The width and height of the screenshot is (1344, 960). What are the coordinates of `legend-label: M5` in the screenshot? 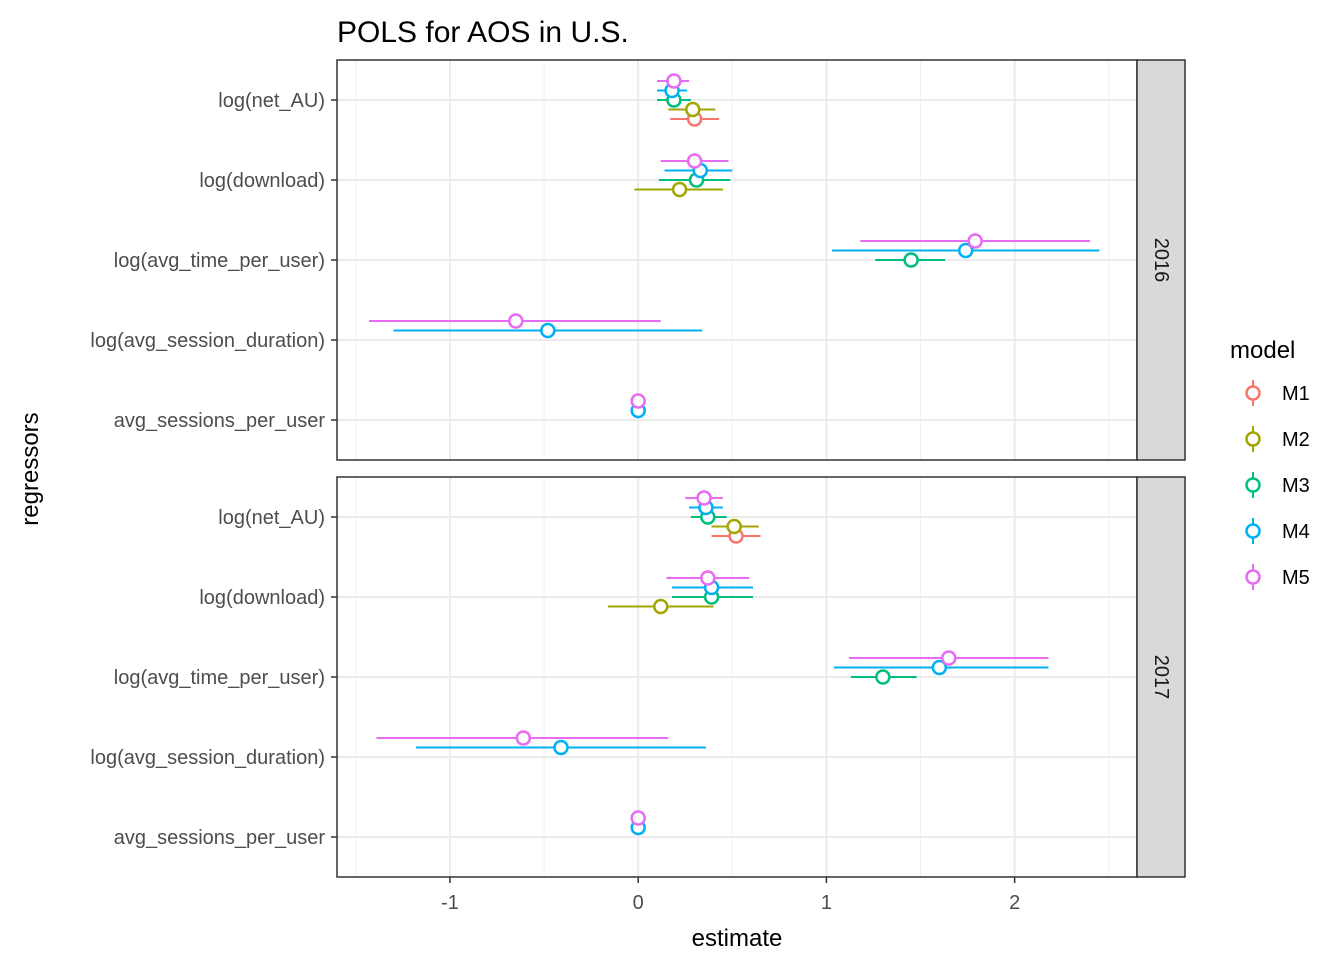 It's located at (1296, 578).